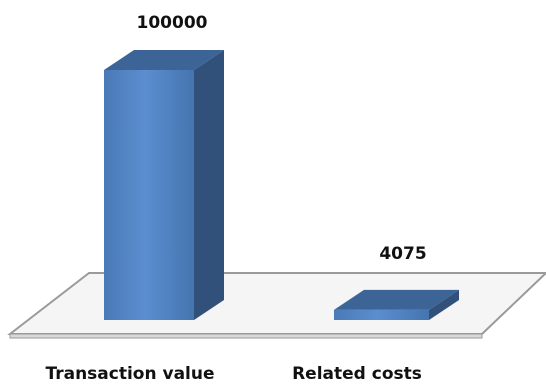  Describe the element at coordinates (396, 299) in the screenshot. I see `bar-top-related-costs` at that location.